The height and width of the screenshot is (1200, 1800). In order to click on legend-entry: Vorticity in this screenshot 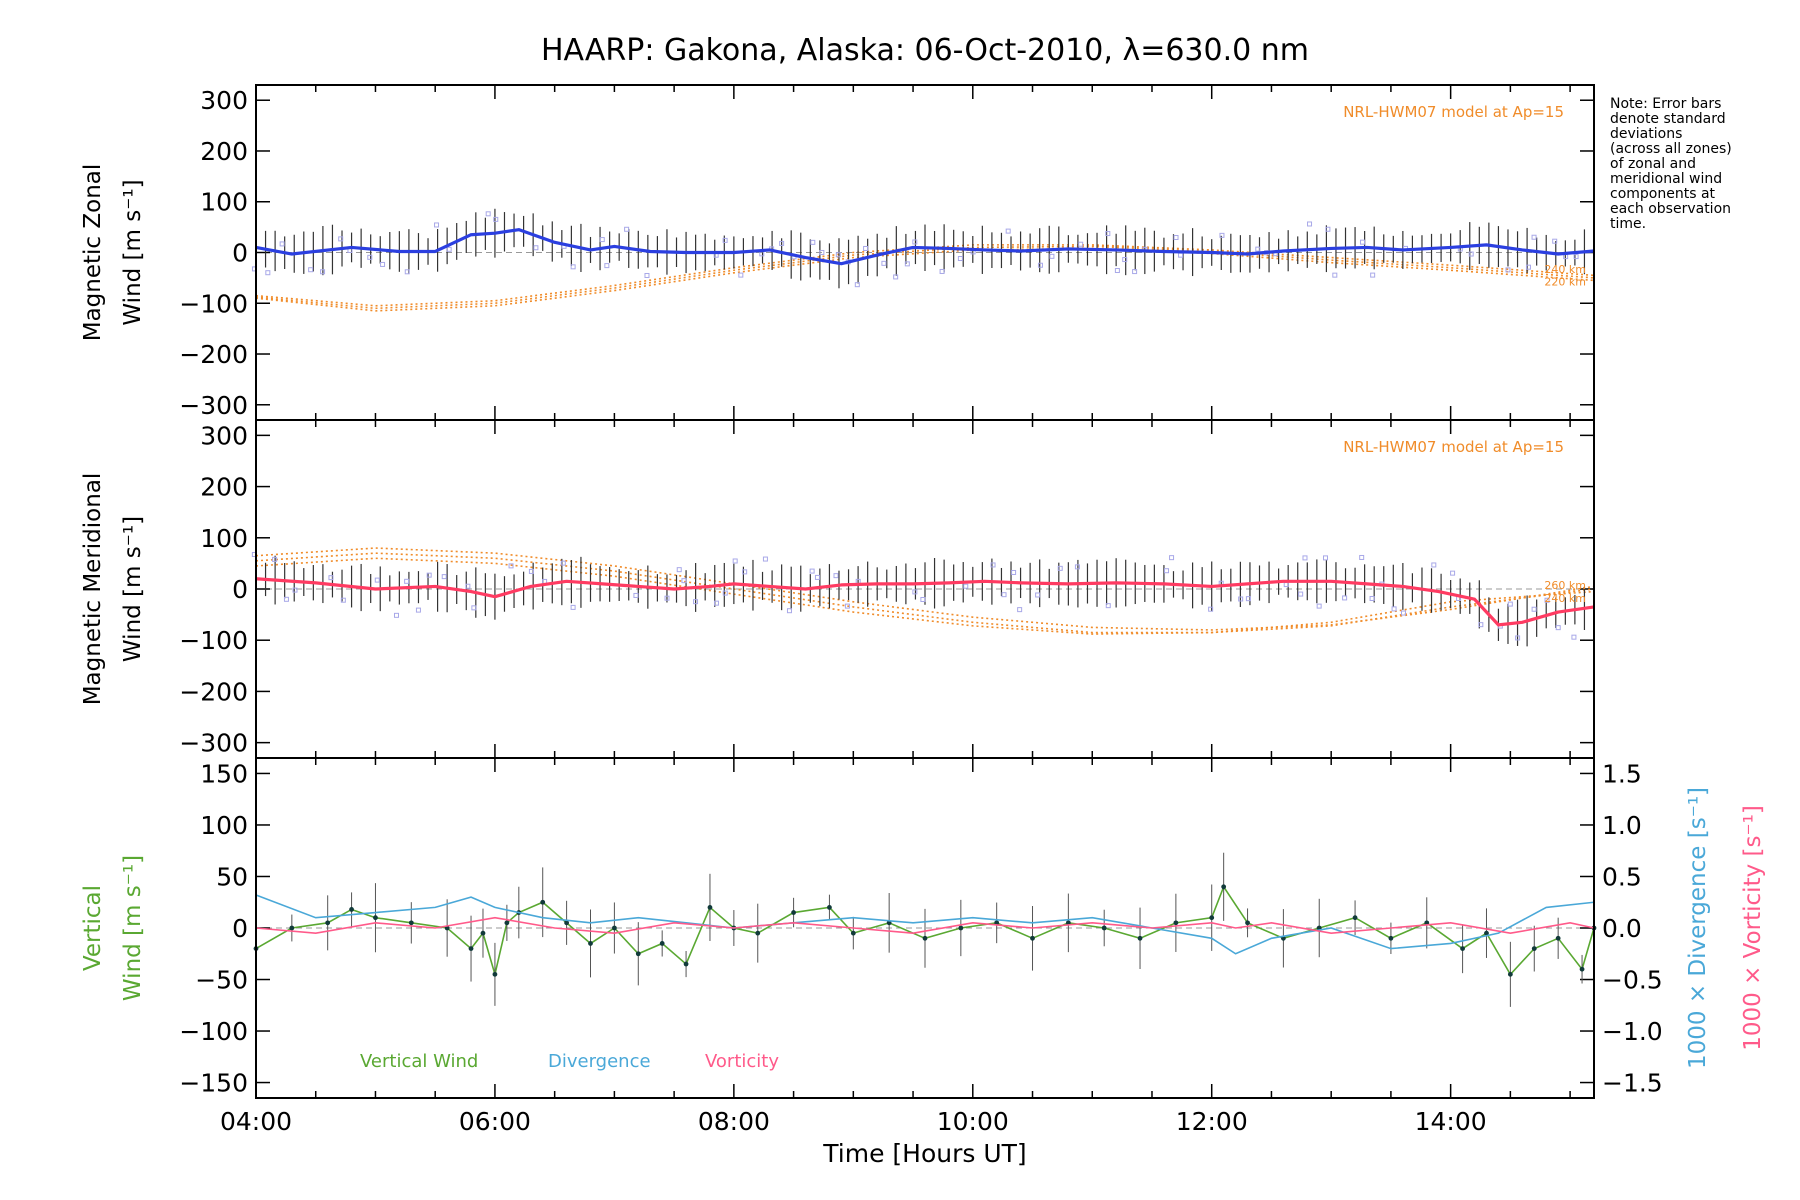, I will do `click(742, 1061)`.